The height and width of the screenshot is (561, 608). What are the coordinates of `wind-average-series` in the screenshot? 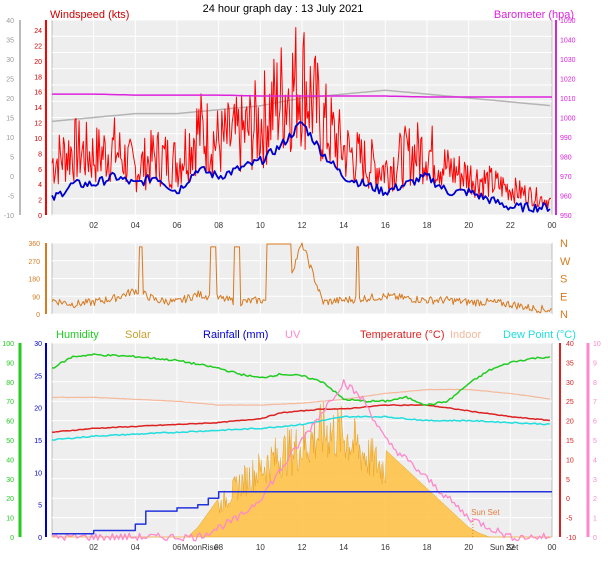 It's located at (301, 167).